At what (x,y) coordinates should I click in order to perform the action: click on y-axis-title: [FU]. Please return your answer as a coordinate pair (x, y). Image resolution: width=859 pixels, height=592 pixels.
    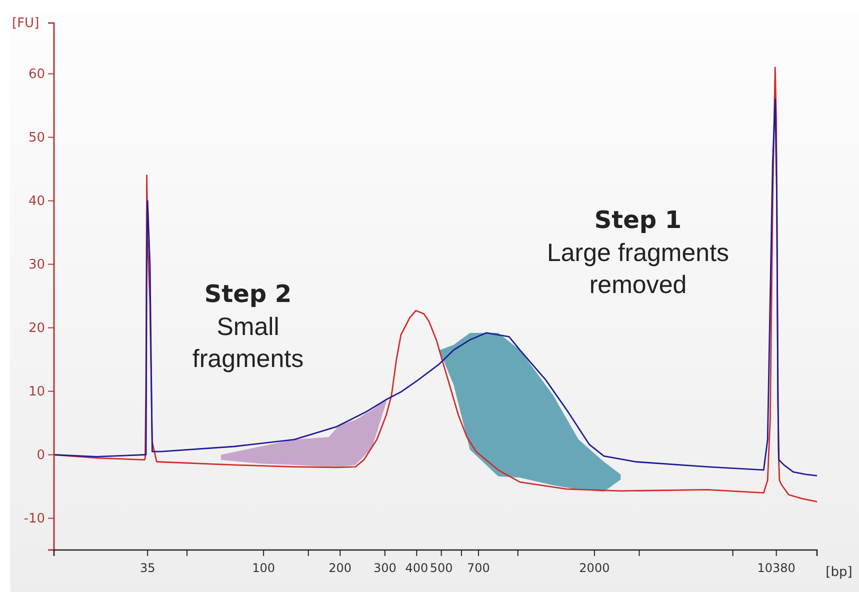
    Looking at the image, I should click on (26, 23).